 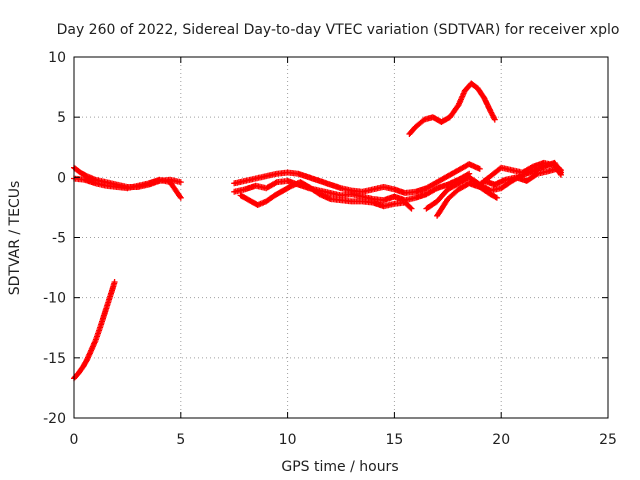 What do you see at coordinates (54, 419) in the screenshot?
I see `y-tick-label: -20` at bounding box center [54, 419].